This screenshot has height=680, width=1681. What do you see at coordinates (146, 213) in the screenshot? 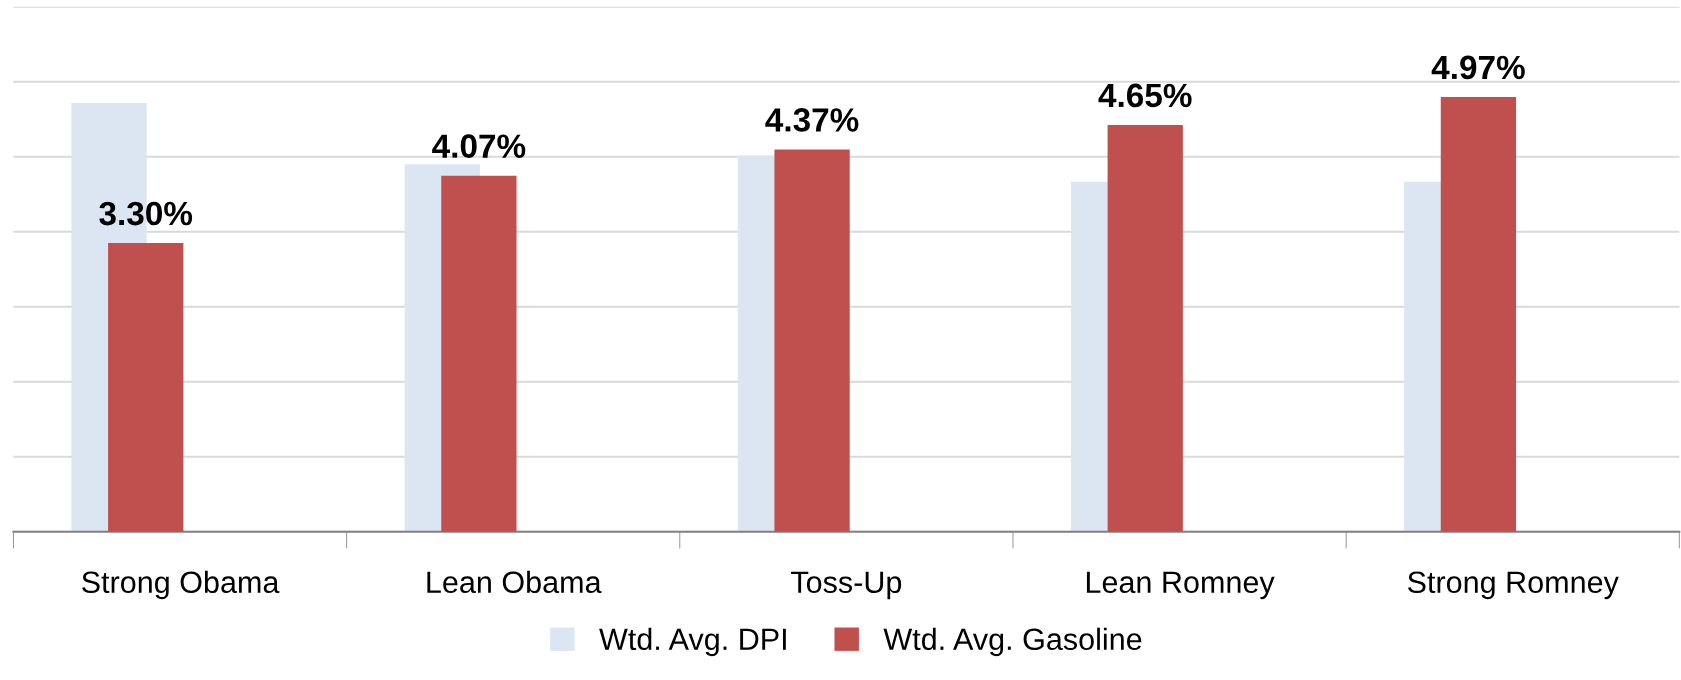
I see `data-label: 3.30%` at bounding box center [146, 213].